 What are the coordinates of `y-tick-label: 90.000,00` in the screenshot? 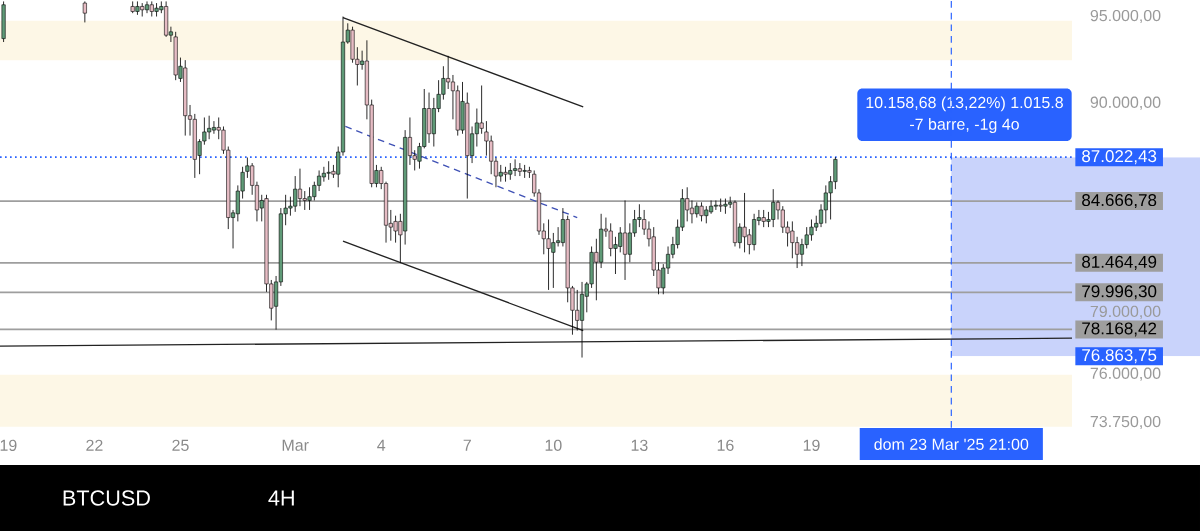 It's located at (1125, 103).